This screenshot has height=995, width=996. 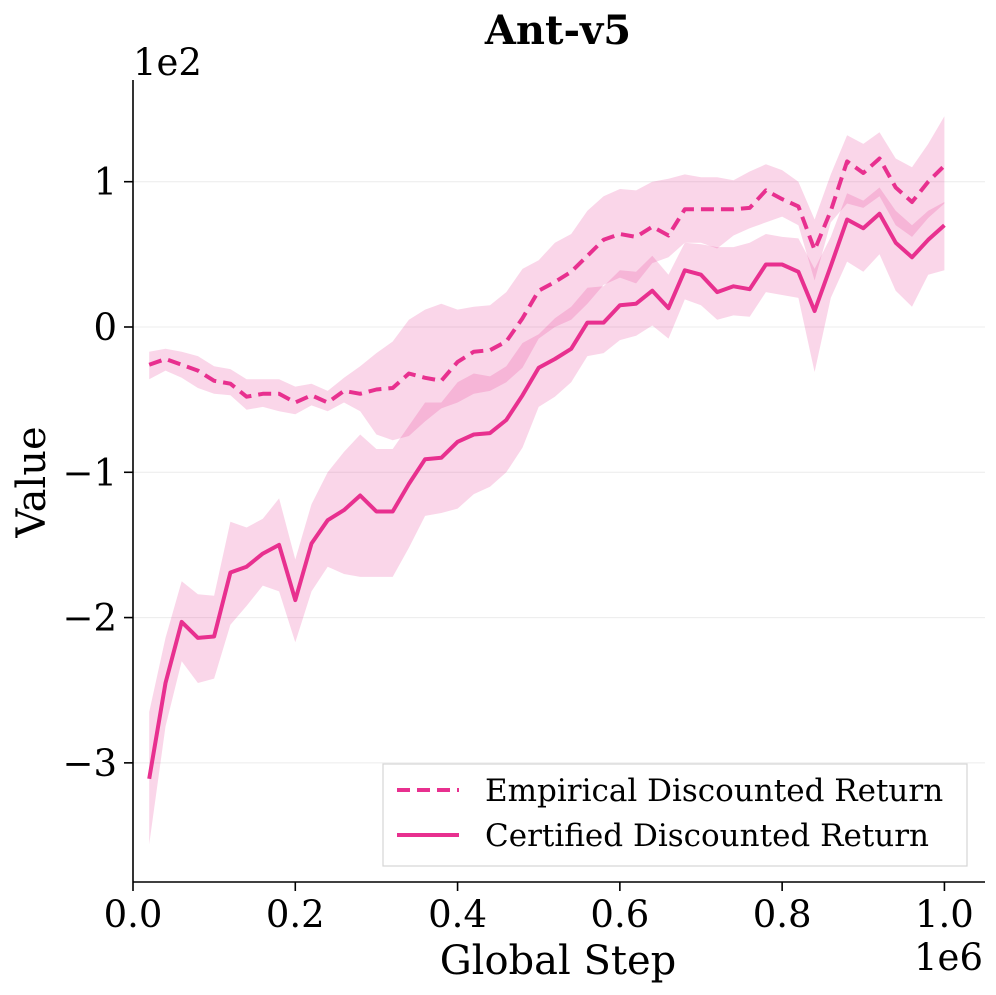 What do you see at coordinates (105, 182) in the screenshot?
I see `y-tick-label: 1` at bounding box center [105, 182].